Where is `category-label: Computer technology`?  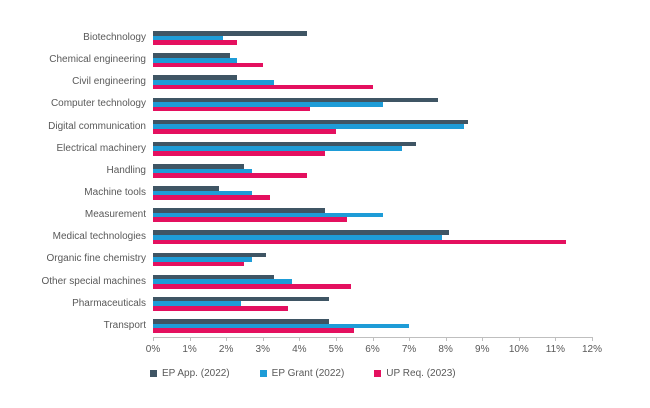 category-label: Computer technology is located at coordinates (98, 104).